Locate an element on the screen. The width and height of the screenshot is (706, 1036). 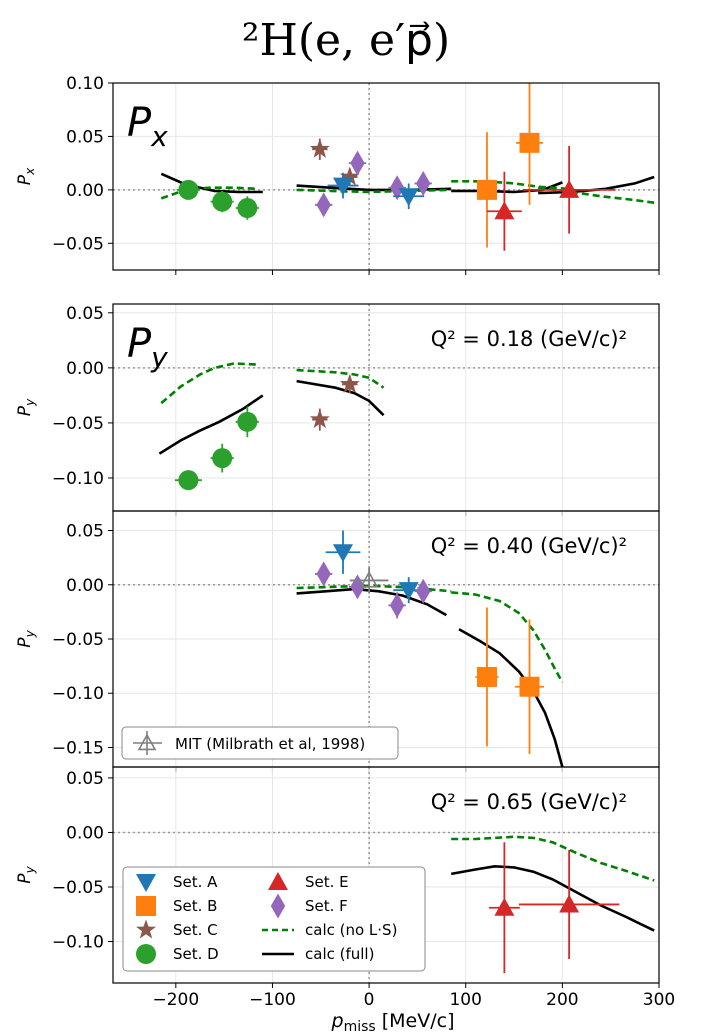
gridlines is located at coordinates (386, 176).